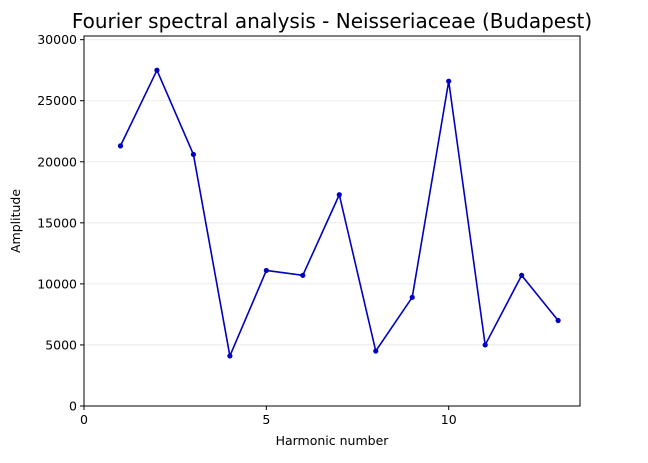 The height and width of the screenshot is (463, 648). Describe the element at coordinates (333, 440) in the screenshot. I see `x-axis-label: Harmonic number` at that location.